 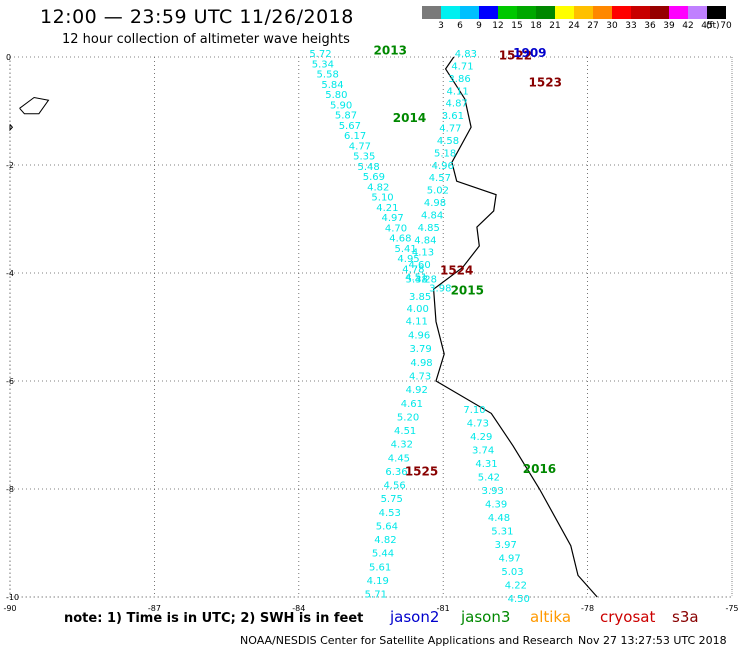 I want to click on x-tick-label: -90, so click(x=9, y=608).